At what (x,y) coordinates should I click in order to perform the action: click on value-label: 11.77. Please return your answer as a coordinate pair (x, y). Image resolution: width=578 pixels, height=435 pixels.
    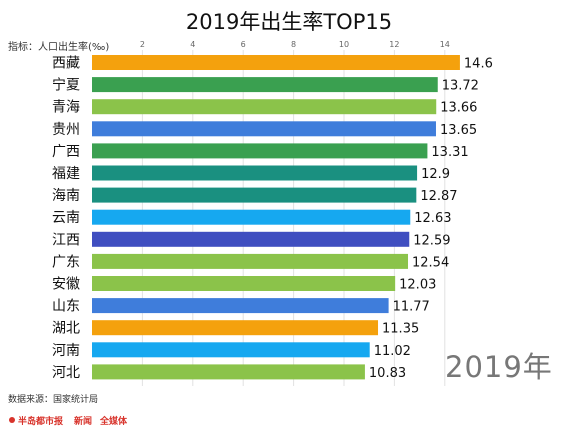
    Looking at the image, I should click on (411, 307).